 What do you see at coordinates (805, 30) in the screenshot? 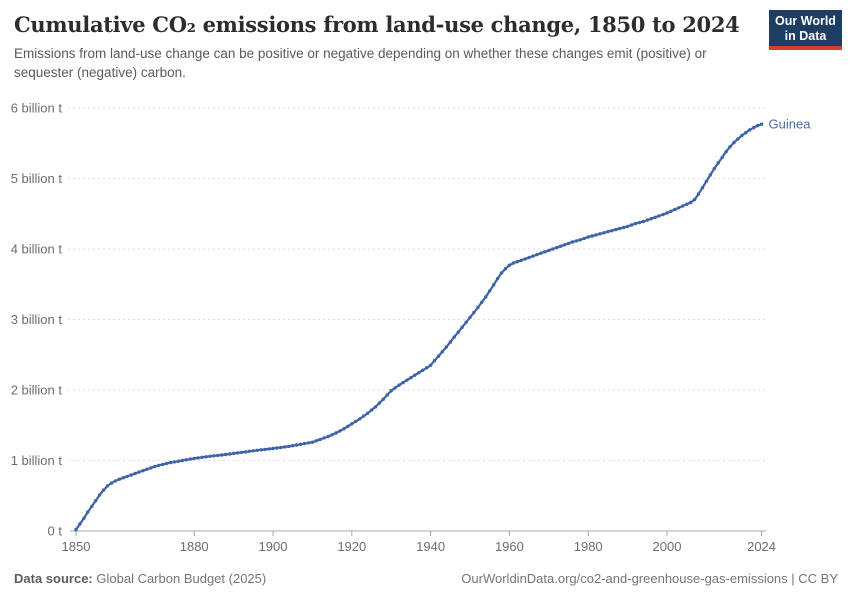
I see `owid-logo: Our World in Data` at bounding box center [805, 30].